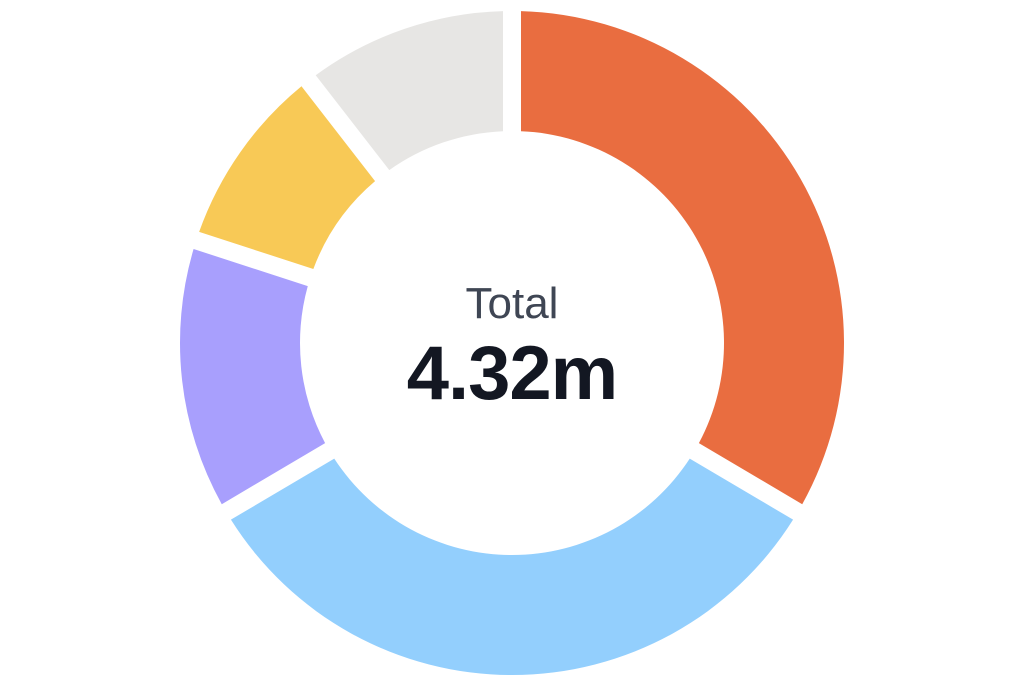 This screenshot has height=681, width=1024. What do you see at coordinates (512, 373) in the screenshot?
I see `center-value: 4.32m` at bounding box center [512, 373].